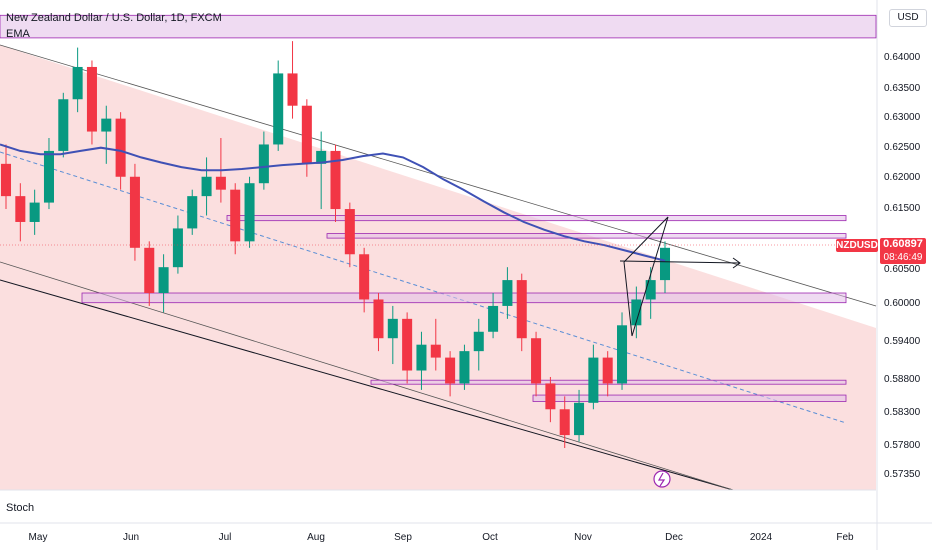 The width and height of the screenshot is (932, 550). I want to click on y-tick-label: 0.60500, so click(902, 269).